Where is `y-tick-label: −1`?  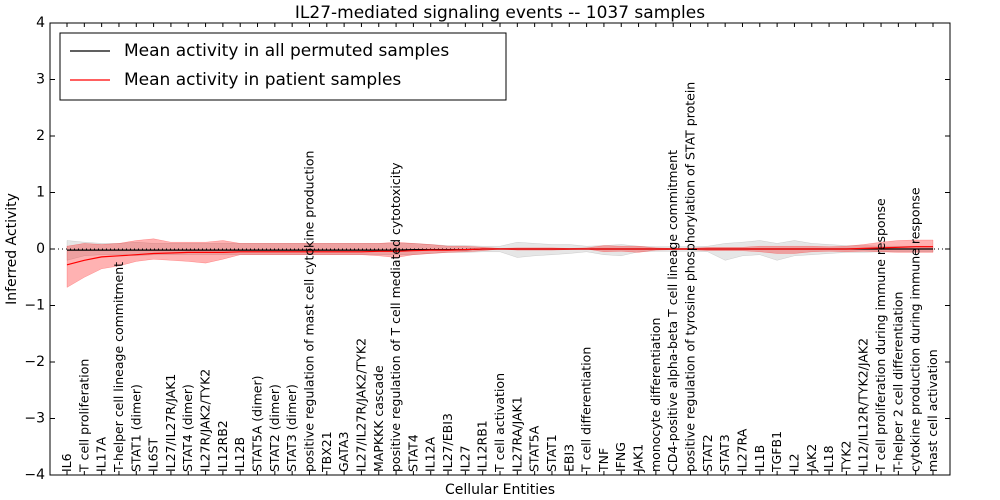 y-tick-label: −1 is located at coordinates (34, 306).